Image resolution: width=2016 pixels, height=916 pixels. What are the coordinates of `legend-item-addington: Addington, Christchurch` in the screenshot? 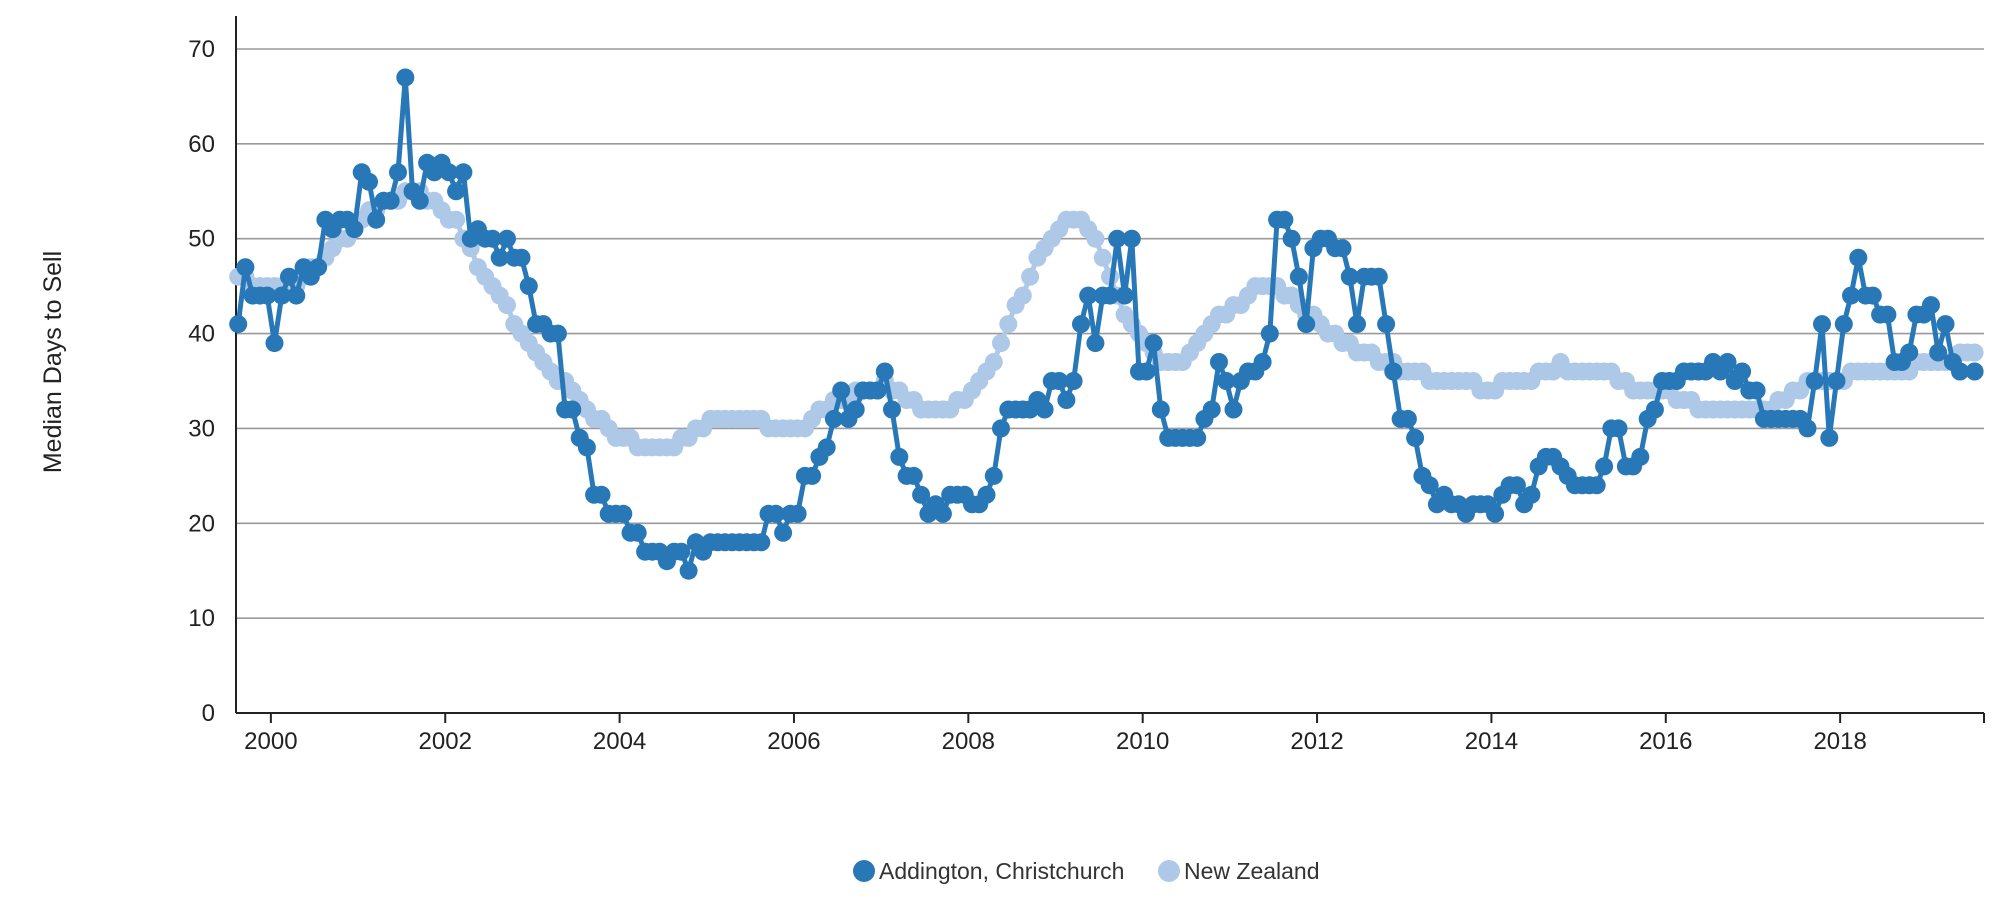 It's located at (988, 871).